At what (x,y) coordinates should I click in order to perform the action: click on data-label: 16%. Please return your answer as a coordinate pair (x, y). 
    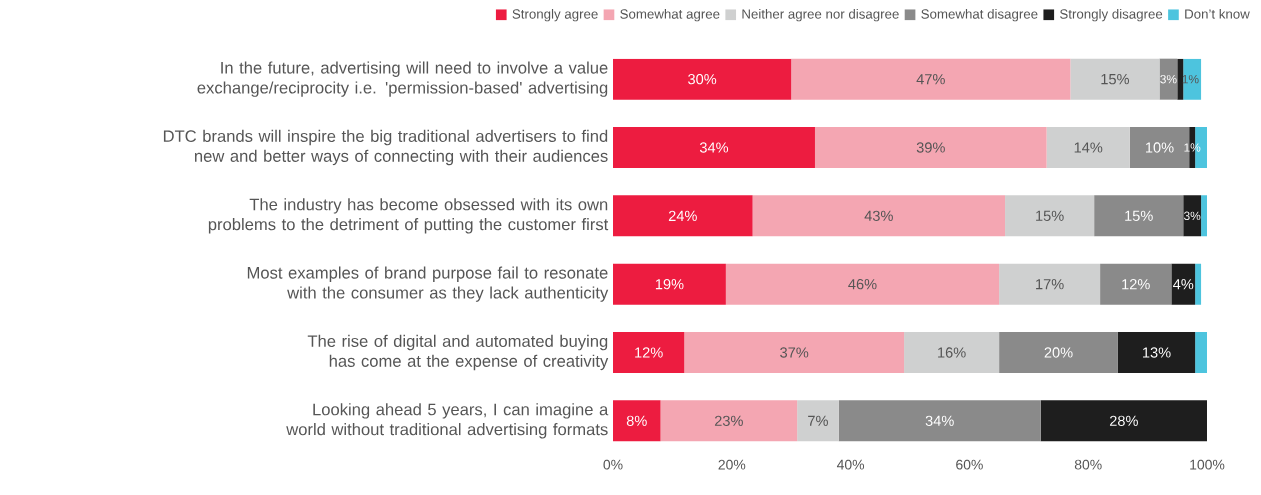
    Looking at the image, I should click on (952, 352).